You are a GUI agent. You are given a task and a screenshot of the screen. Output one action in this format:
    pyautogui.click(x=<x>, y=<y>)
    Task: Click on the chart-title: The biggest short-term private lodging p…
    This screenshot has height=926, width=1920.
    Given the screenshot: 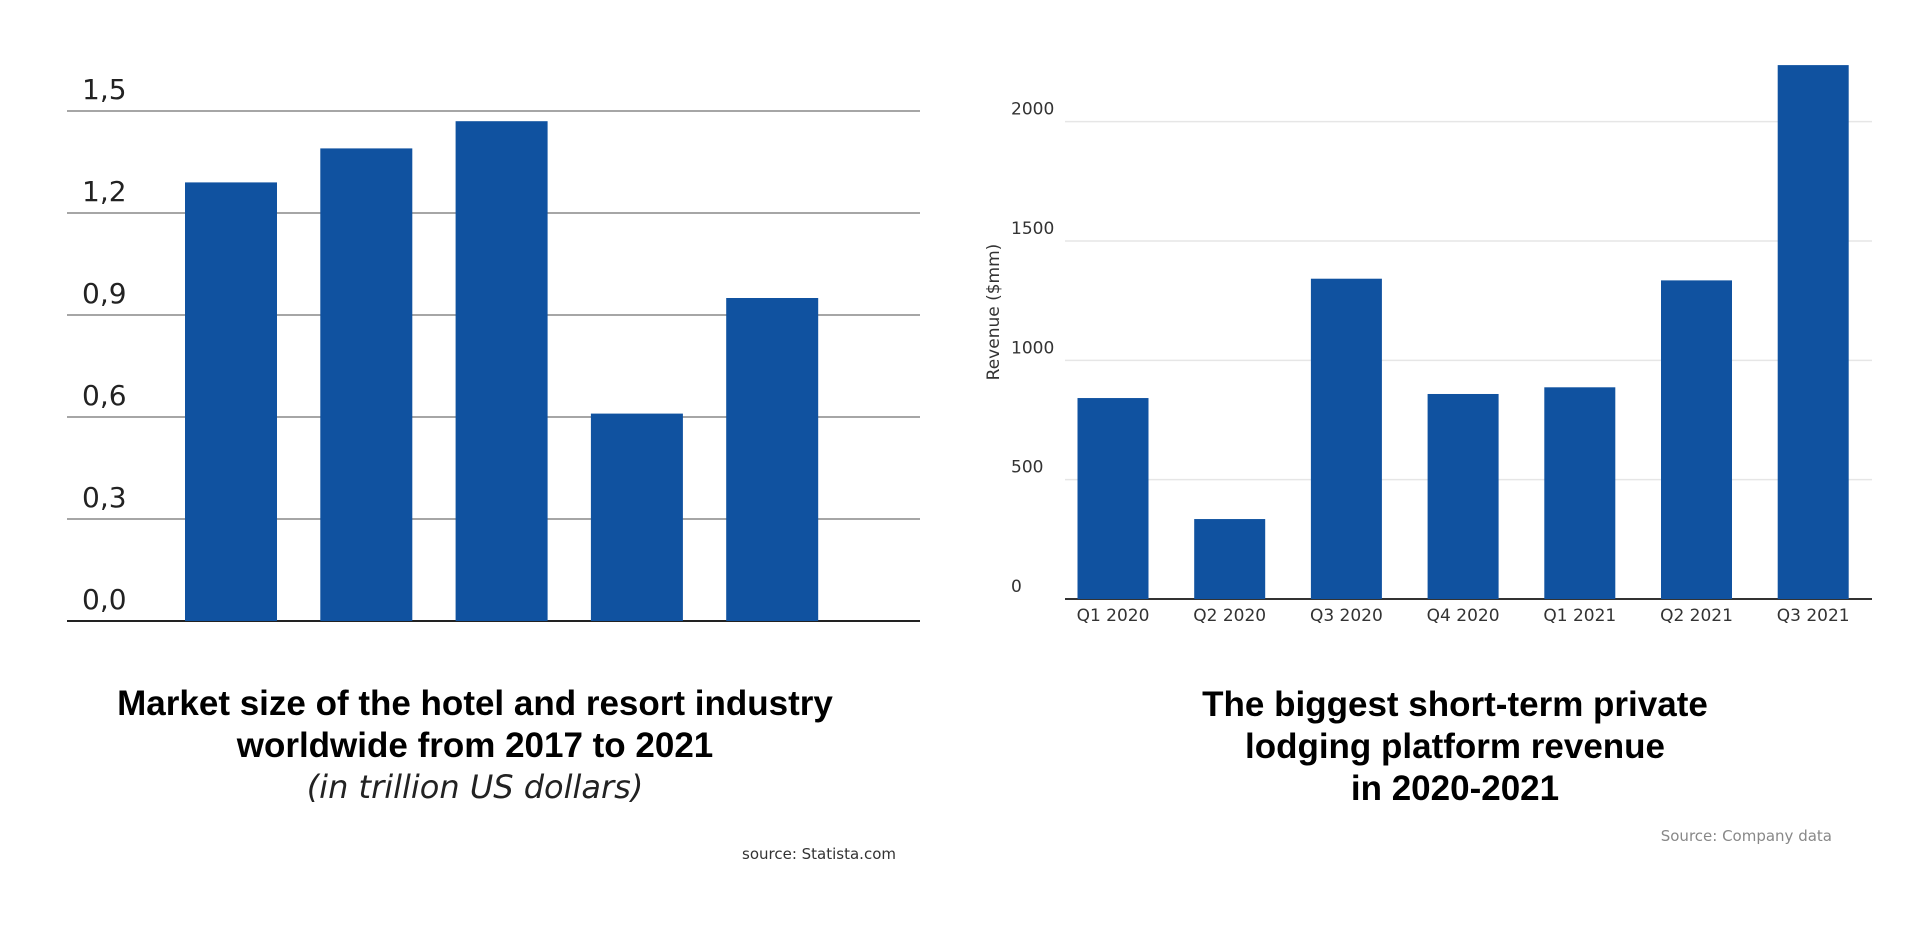 What is the action you would take?
    pyautogui.click(x=1455, y=746)
    